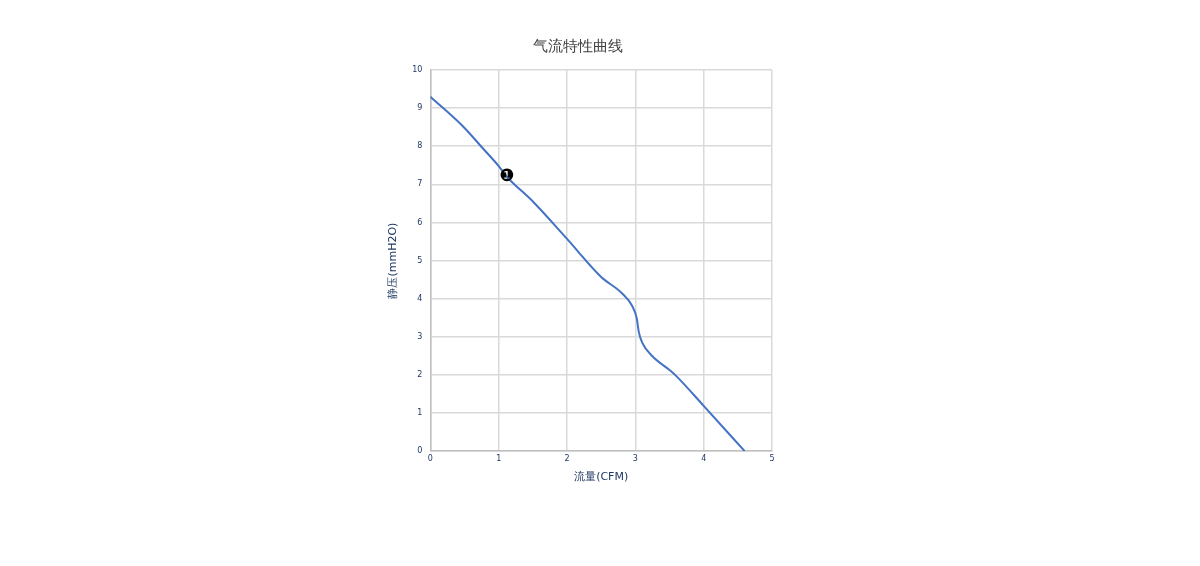 Image resolution: width=1200 pixels, height=566 pixels. Describe the element at coordinates (772, 459) in the screenshot. I see `x-tick-label: 5` at that location.